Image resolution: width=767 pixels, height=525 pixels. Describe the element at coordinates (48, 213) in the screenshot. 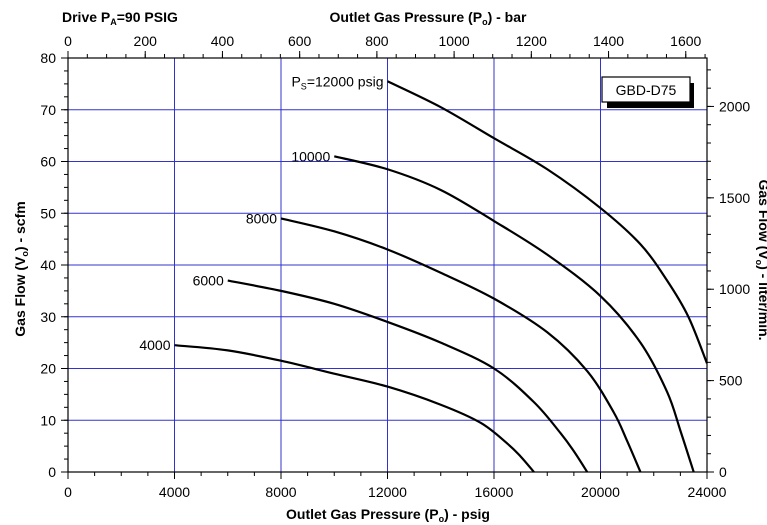

I see `y-left-tick-label: 50` at that location.